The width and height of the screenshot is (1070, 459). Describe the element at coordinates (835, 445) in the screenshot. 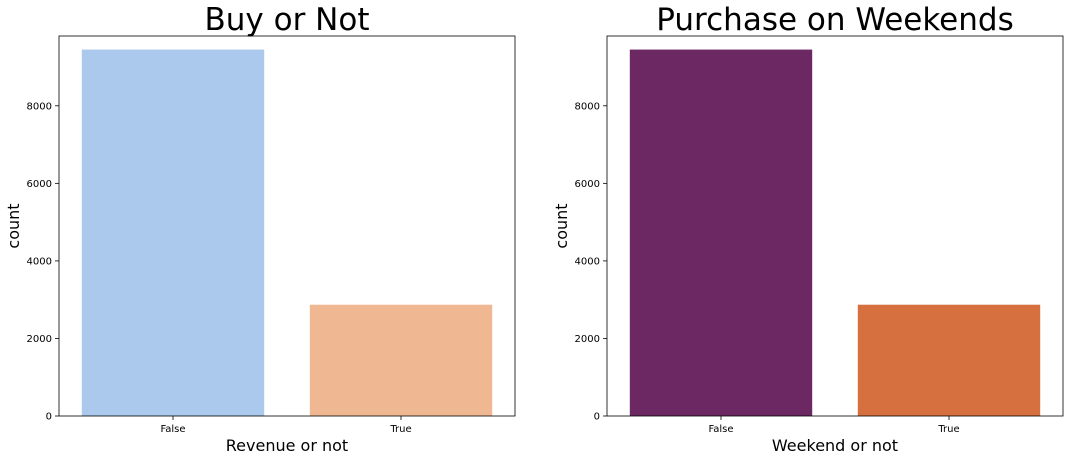

I see `x-axis-label: Weekend or not` at that location.